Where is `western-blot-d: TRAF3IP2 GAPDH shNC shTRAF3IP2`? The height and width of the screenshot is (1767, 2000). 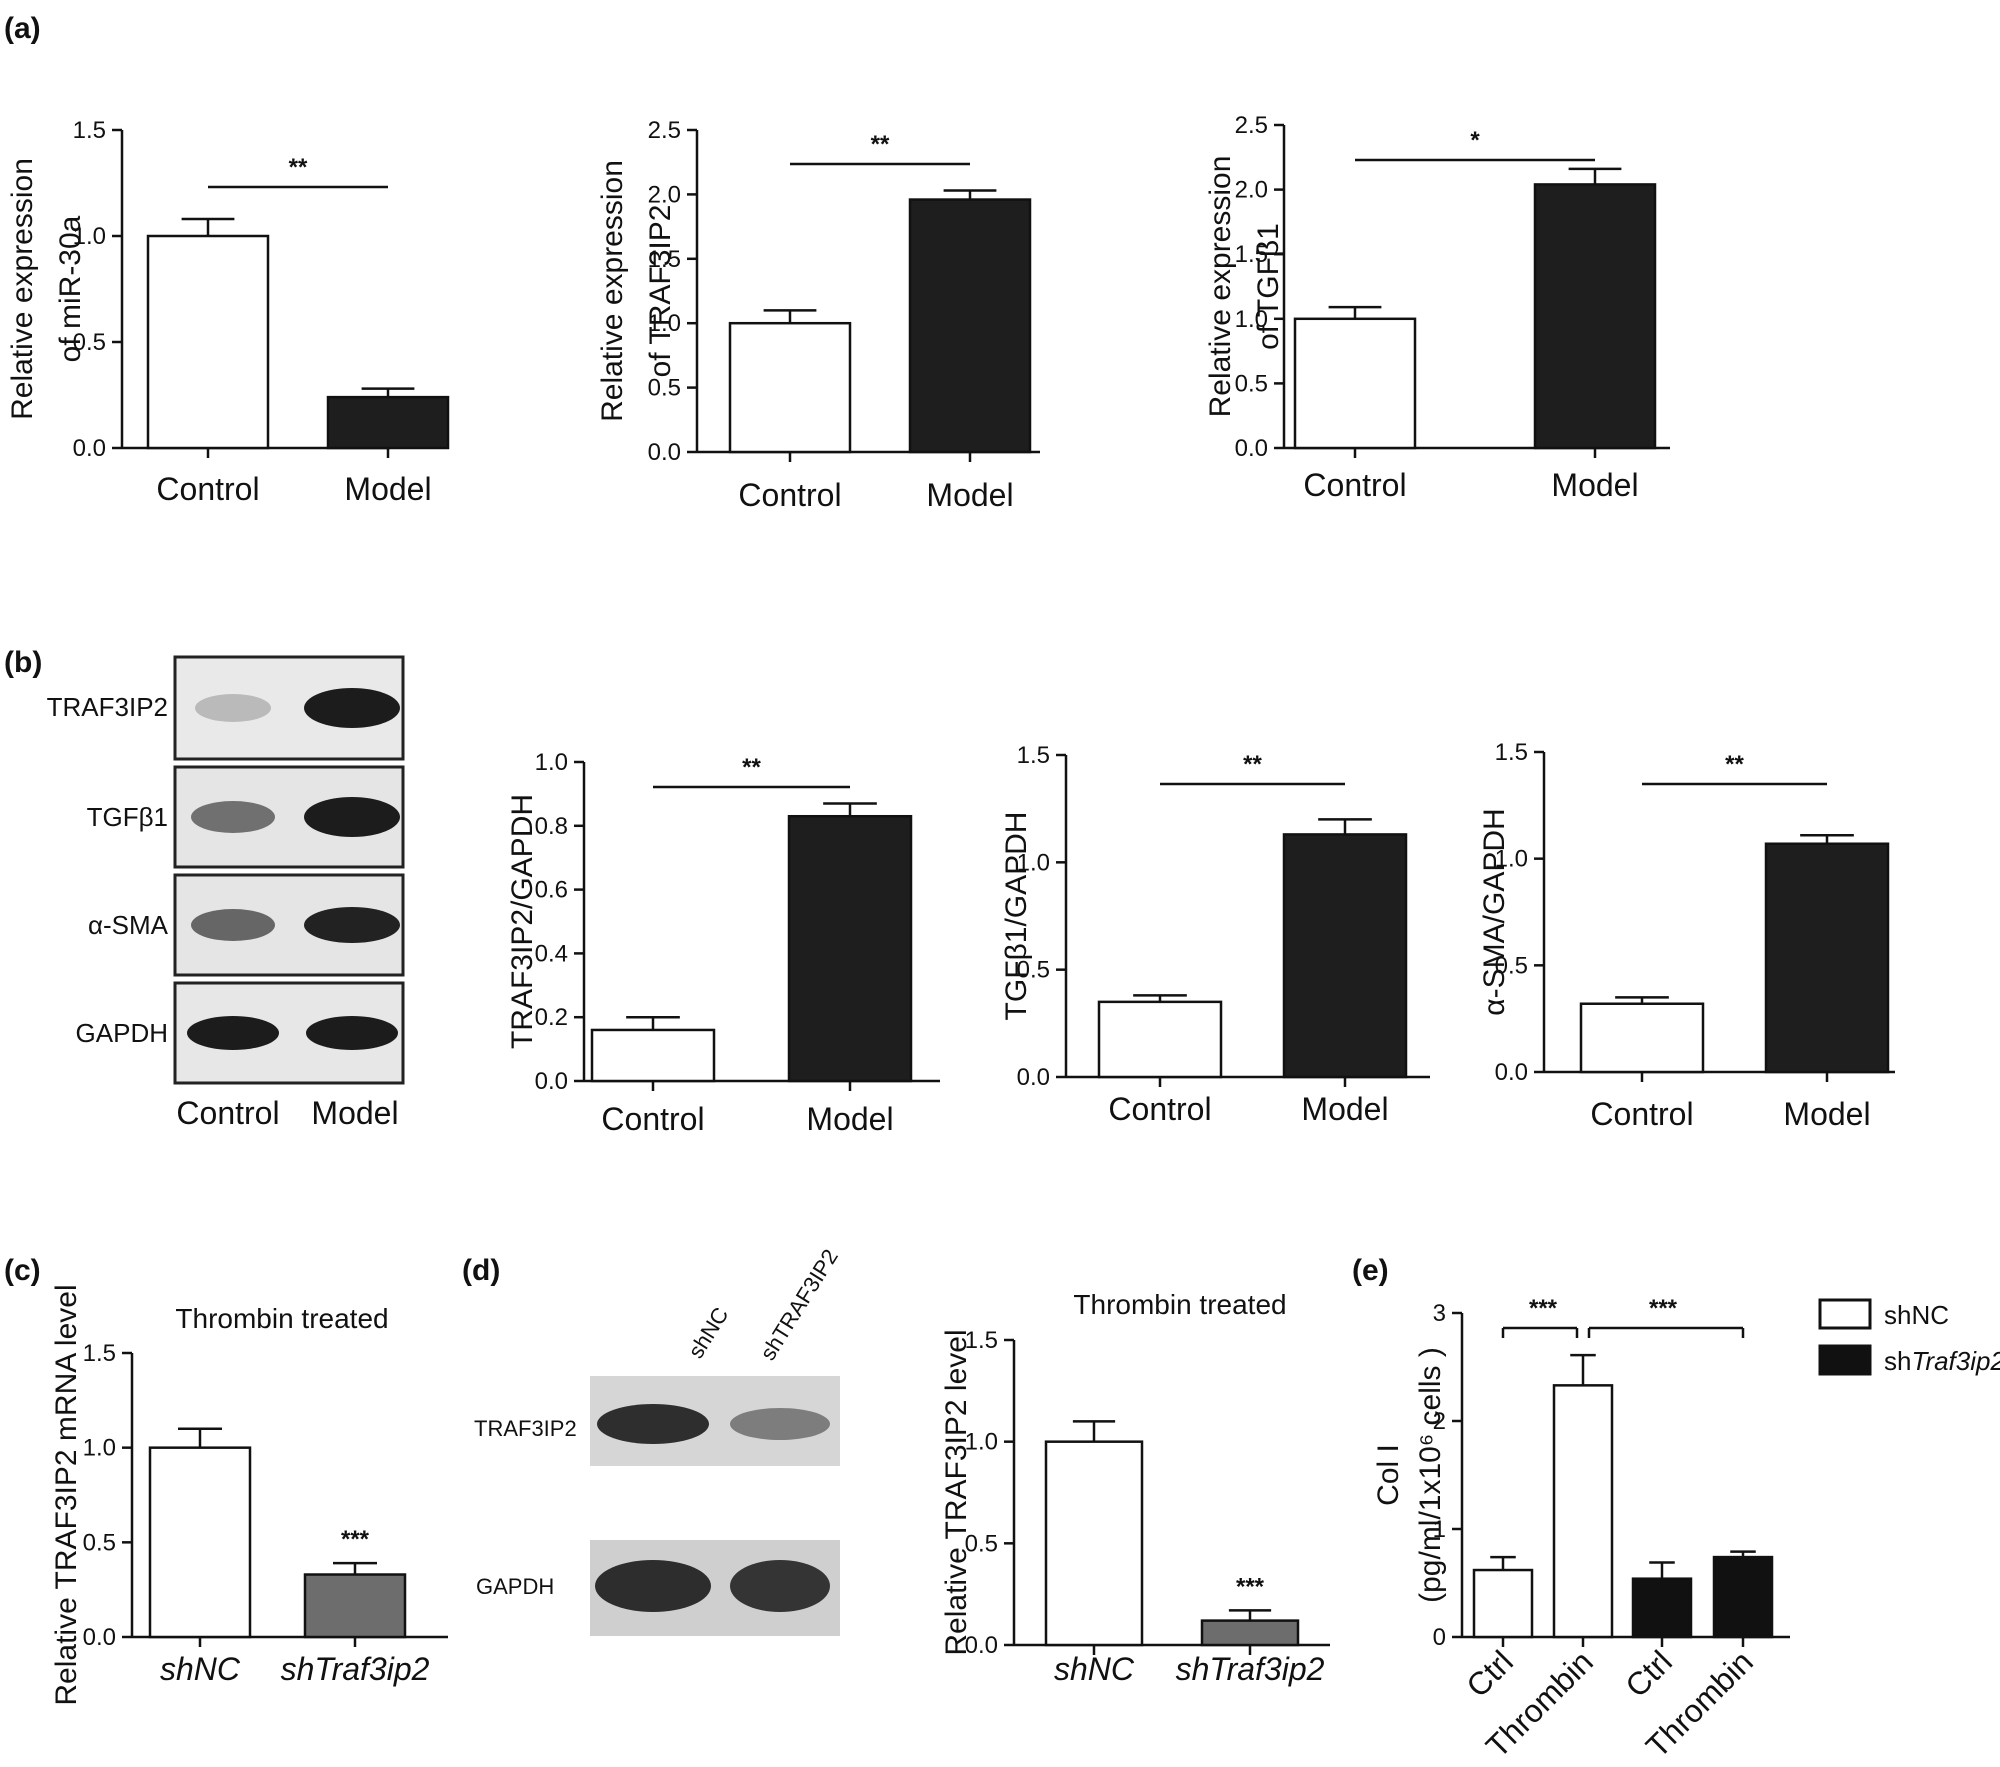 western-blot-d: TRAF3IP2 GAPDH shNC shTRAF3IP2 is located at coordinates (658, 1440).